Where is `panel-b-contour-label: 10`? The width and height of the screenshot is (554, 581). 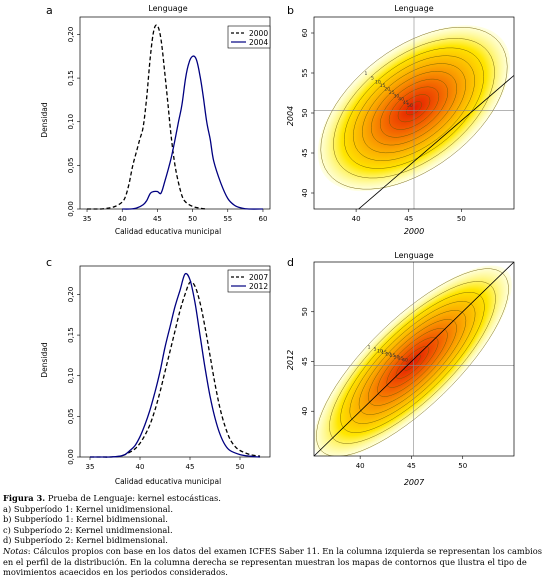 panel-b-contour-label: 10 is located at coordinates (378, 83).